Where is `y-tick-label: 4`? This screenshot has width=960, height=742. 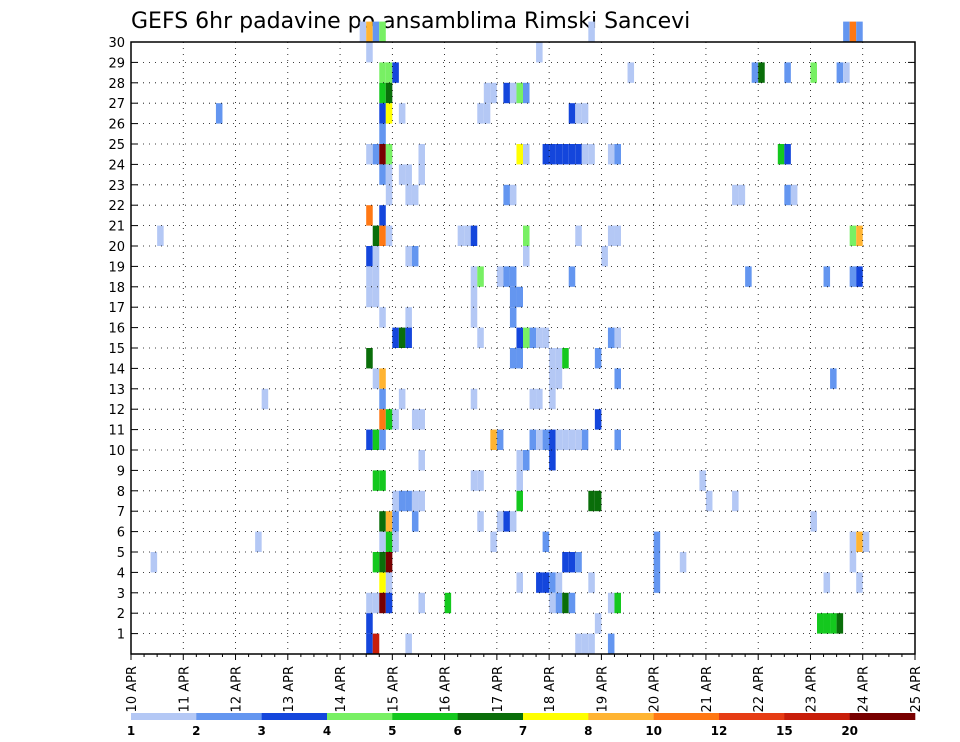 y-tick-label: 4 is located at coordinates (121, 573).